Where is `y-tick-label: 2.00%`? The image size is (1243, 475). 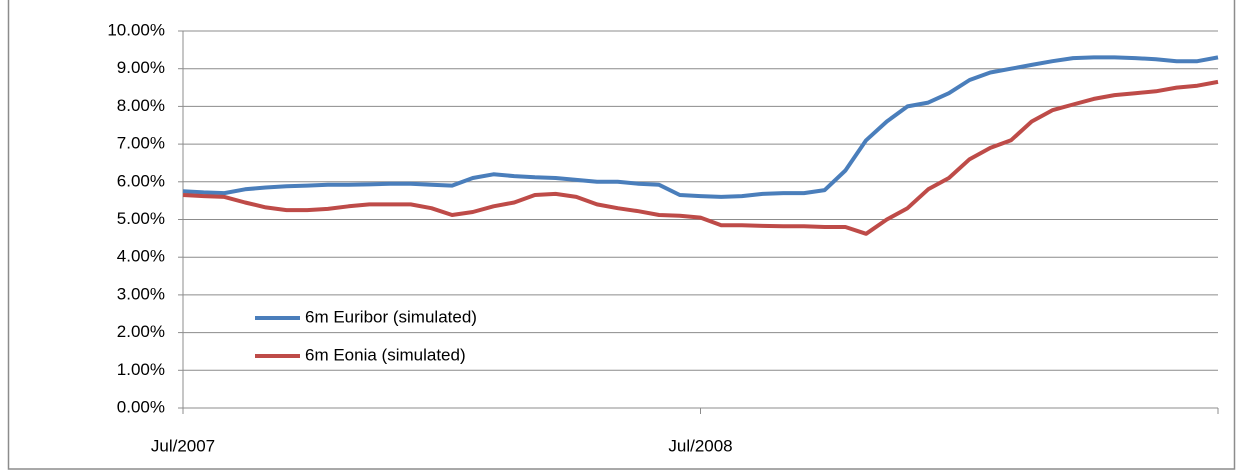 y-tick-label: 2.00% is located at coordinates (141, 331).